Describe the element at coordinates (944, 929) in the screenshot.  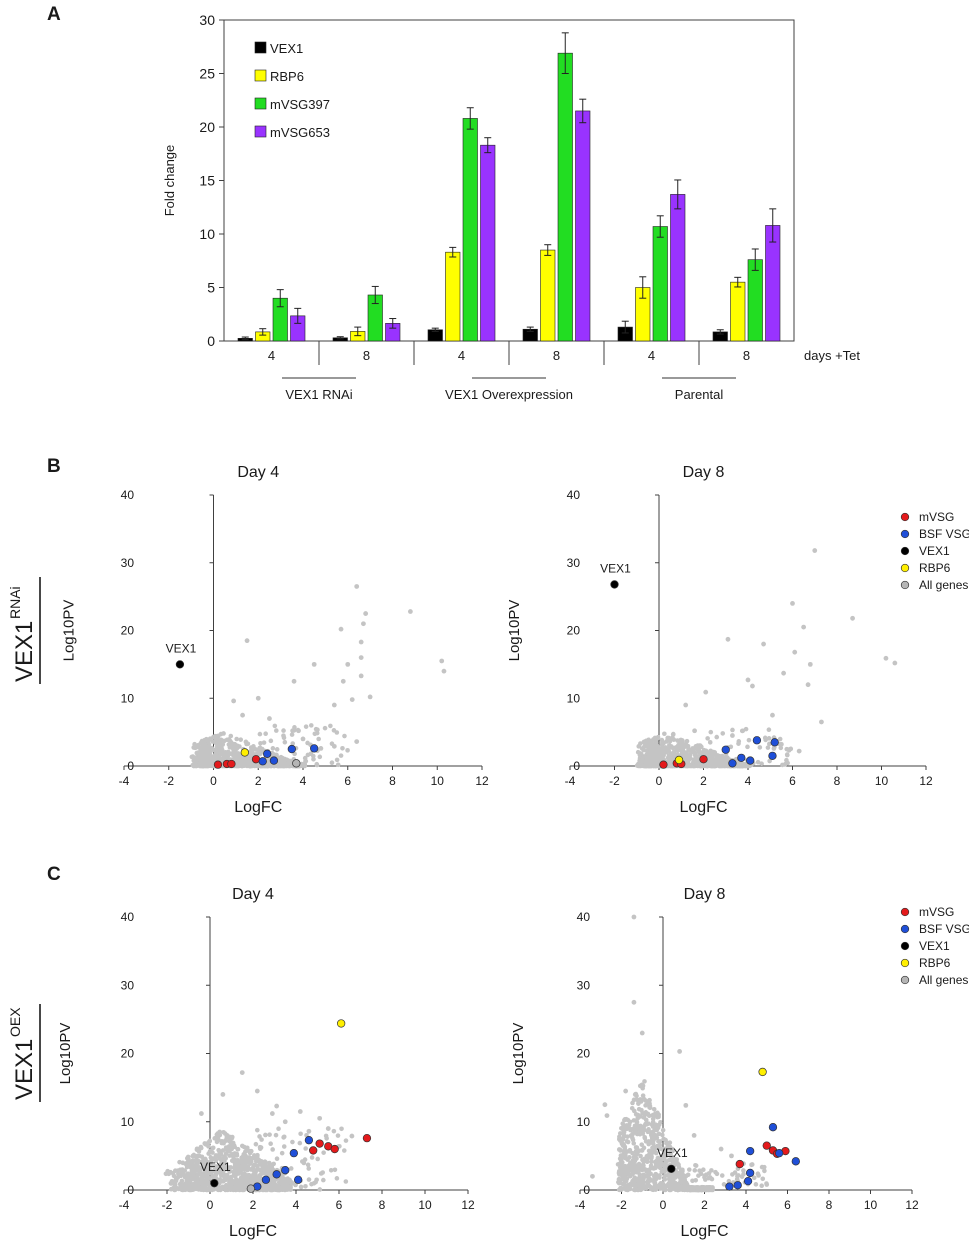
I see `legend-label-bsf-vsg: BSF VSG` at that location.